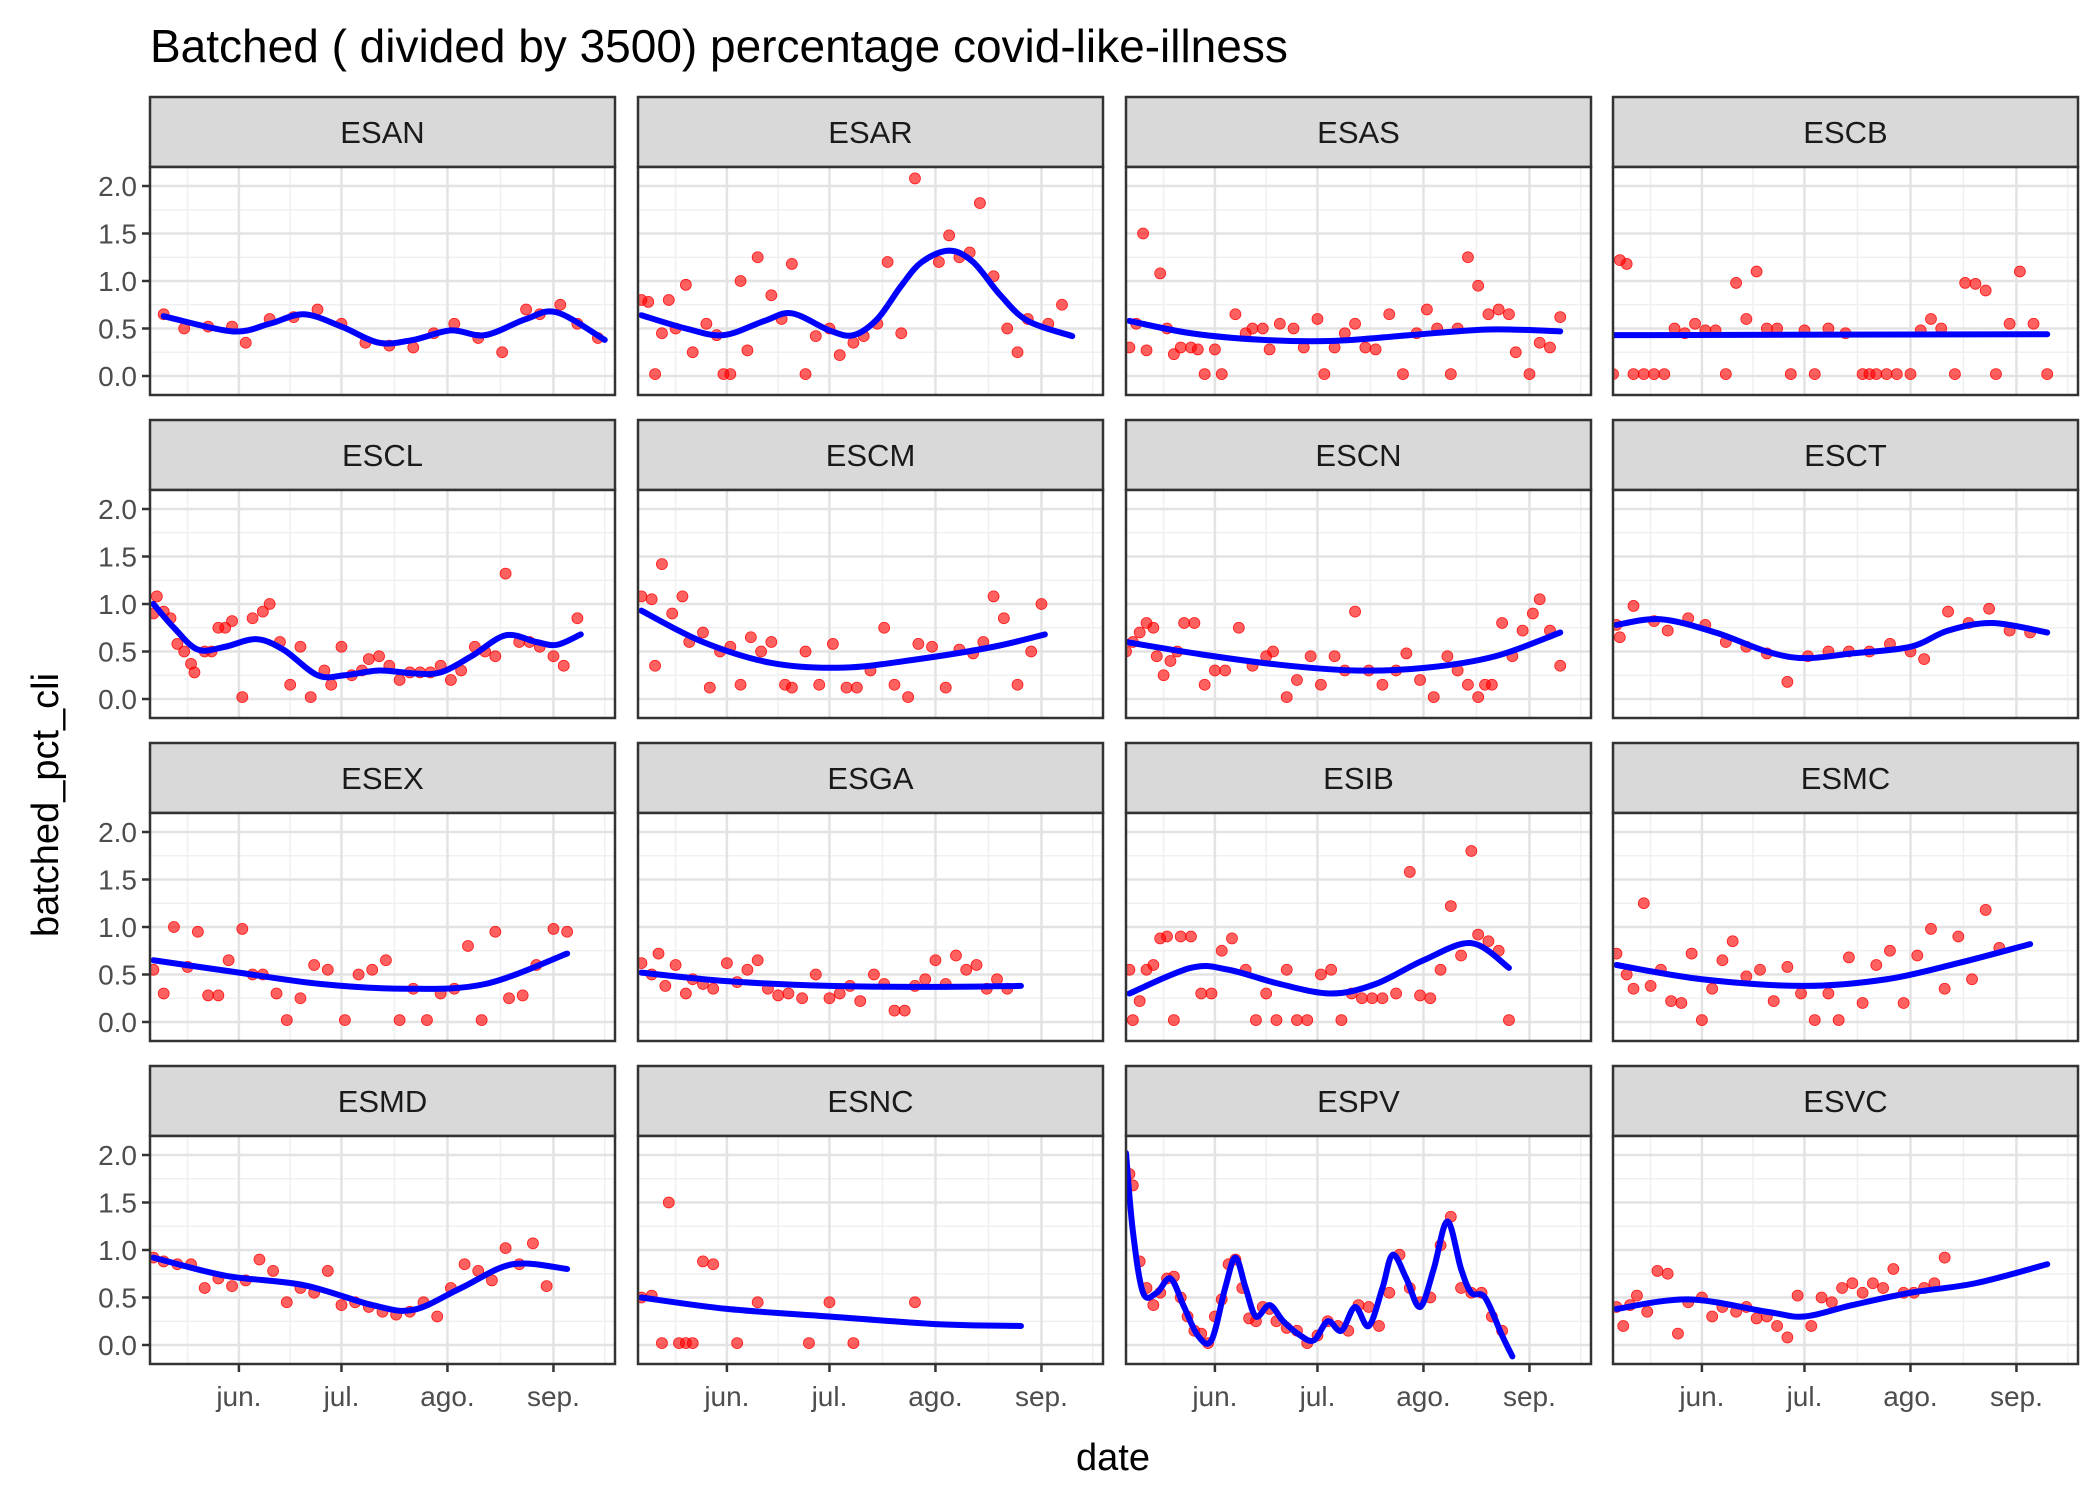  I want to click on panel-border, so click(1358, 281).